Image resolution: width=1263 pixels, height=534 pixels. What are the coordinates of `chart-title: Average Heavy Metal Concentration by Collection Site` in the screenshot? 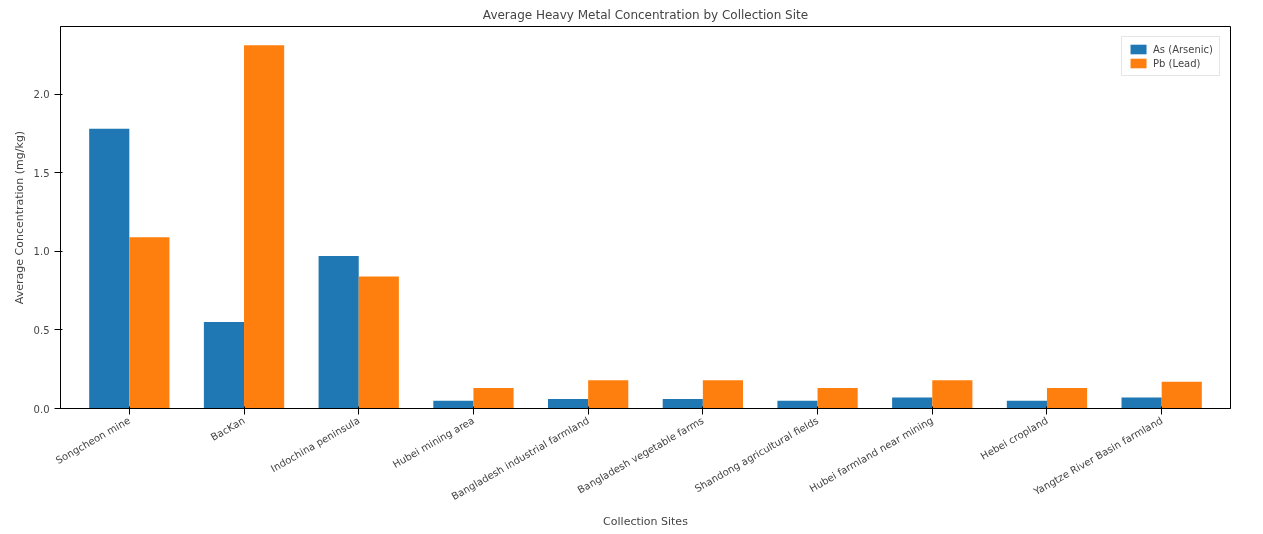 It's located at (645, 14).